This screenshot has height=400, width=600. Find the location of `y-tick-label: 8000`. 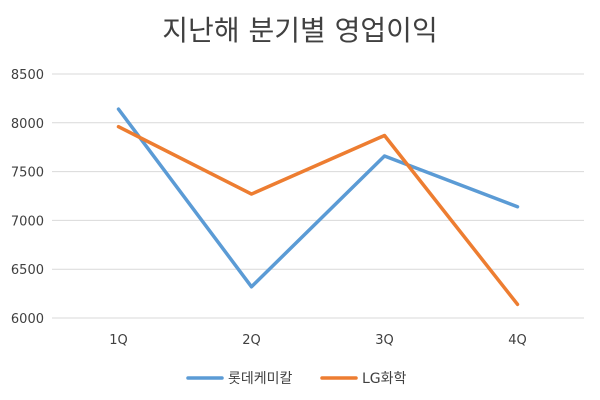

y-tick-label: 8000 is located at coordinates (27, 124).